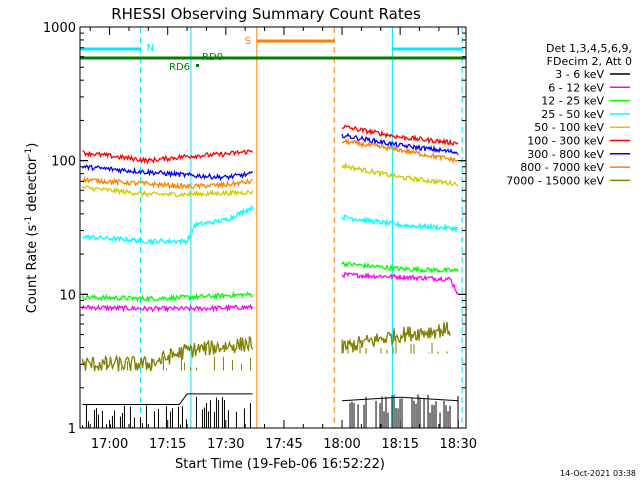 Image resolution: width=640 pixels, height=480 pixels. I want to click on y-tick-label: 1000, so click(59, 28).